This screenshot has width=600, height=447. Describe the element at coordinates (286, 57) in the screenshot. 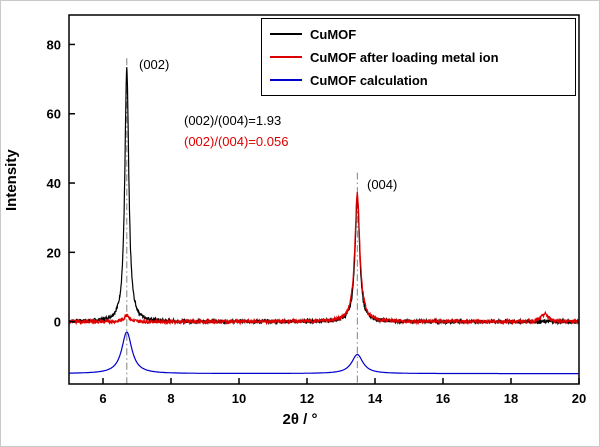

I see `legend-line-swatch-red` at that location.